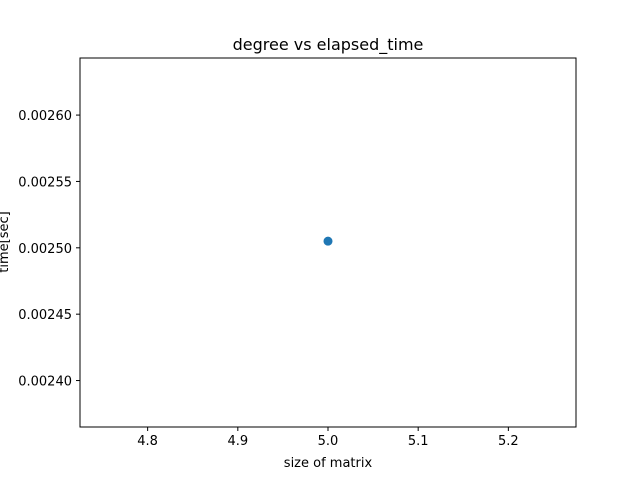  Describe the element at coordinates (45, 249) in the screenshot. I see `y-tick-label: 0.00250` at that location.